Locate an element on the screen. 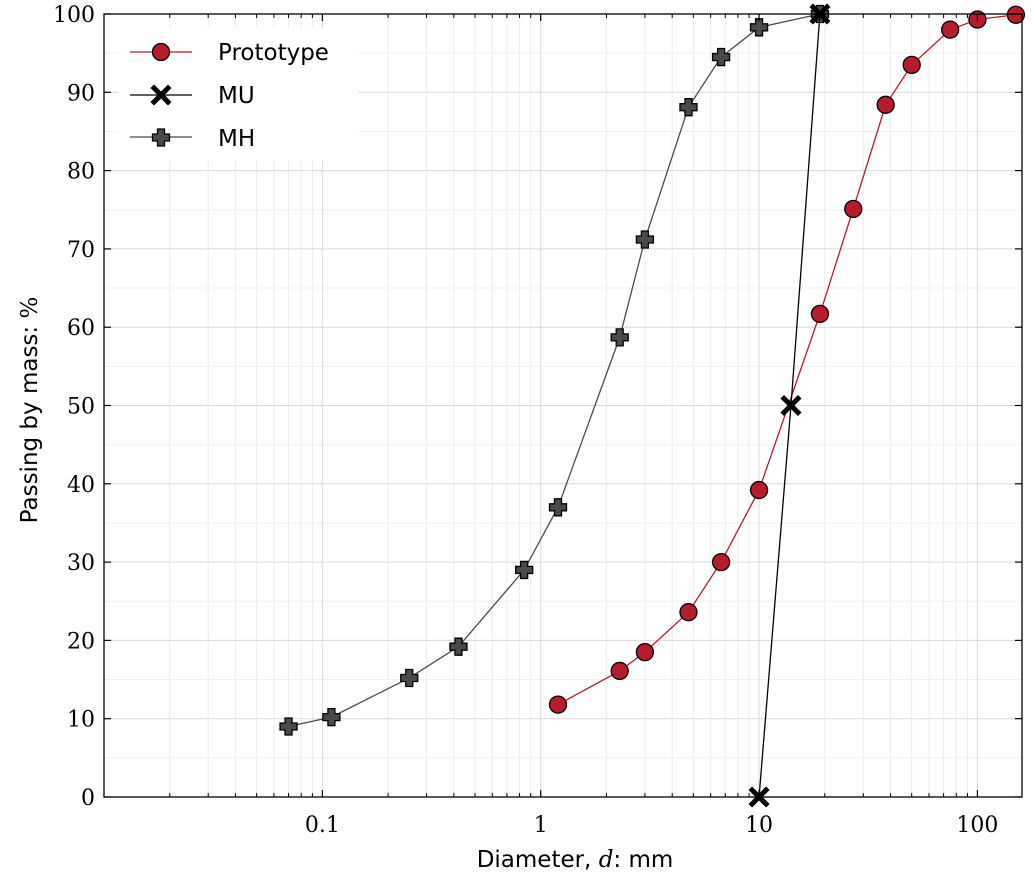 Image resolution: width=1034 pixels, height=878 pixels. y-axis-title: Passing by mass: % is located at coordinates (30, 410).